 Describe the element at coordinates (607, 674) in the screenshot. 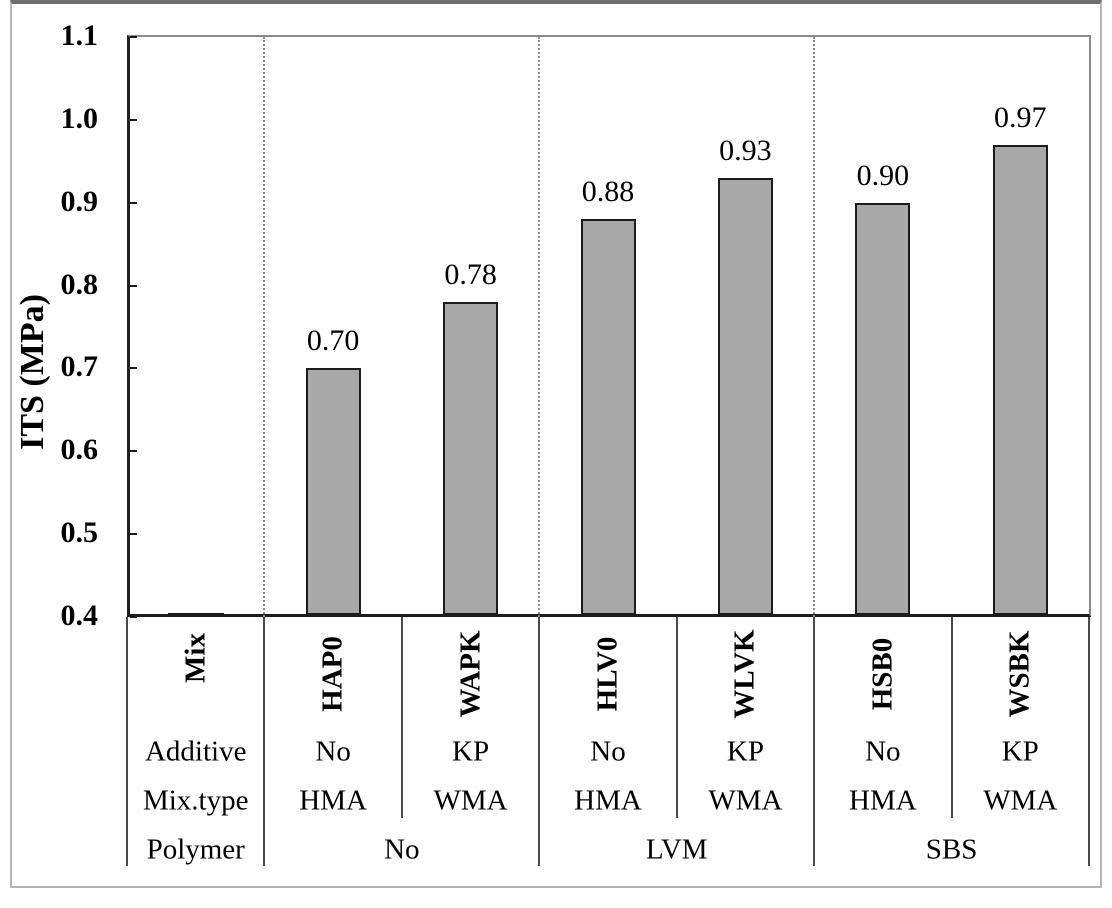

I see `category-label-rotated: HLV0` at that location.